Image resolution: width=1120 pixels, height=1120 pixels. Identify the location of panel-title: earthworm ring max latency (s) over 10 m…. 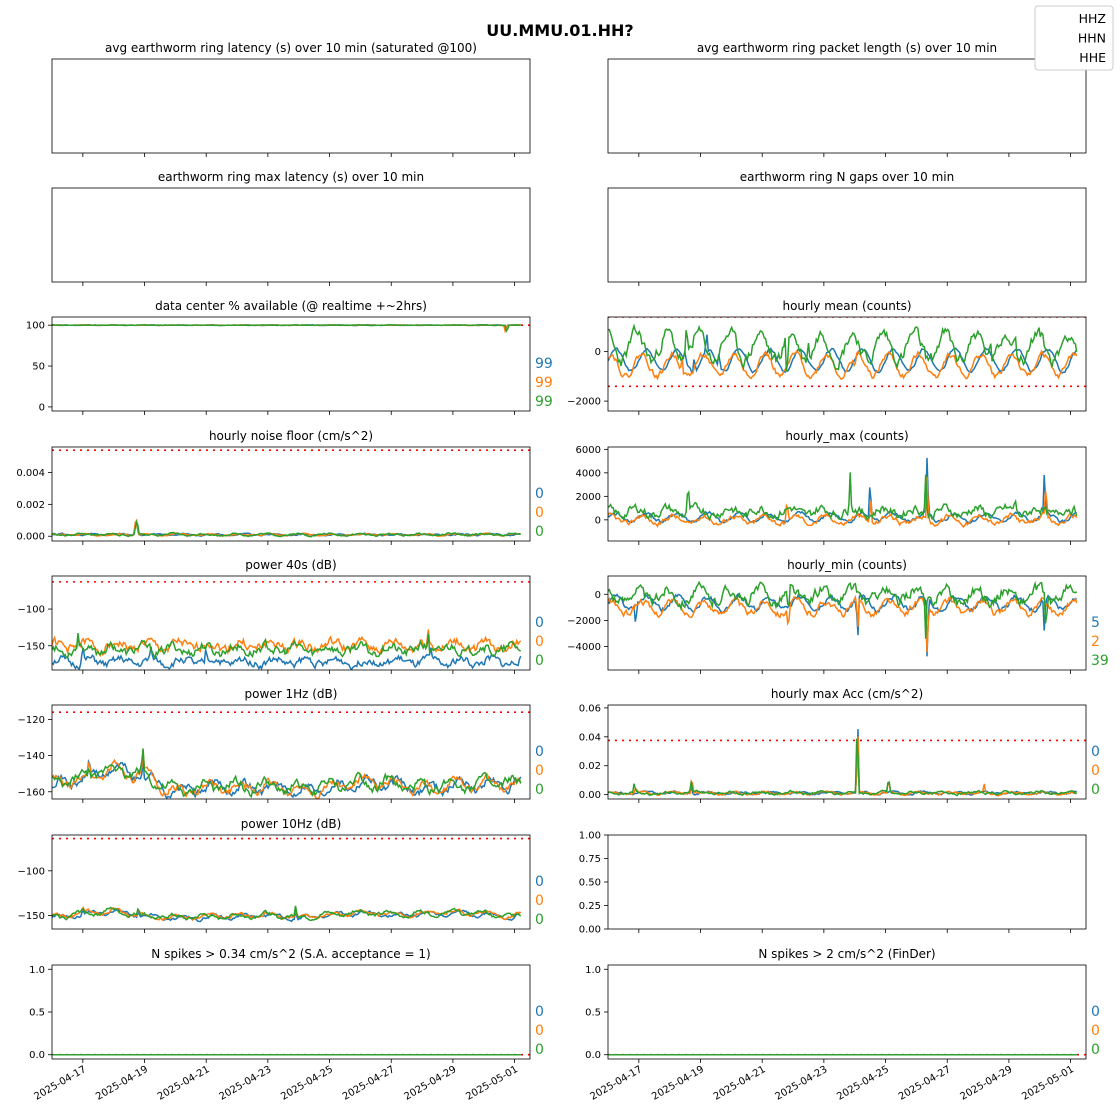
(291, 177).